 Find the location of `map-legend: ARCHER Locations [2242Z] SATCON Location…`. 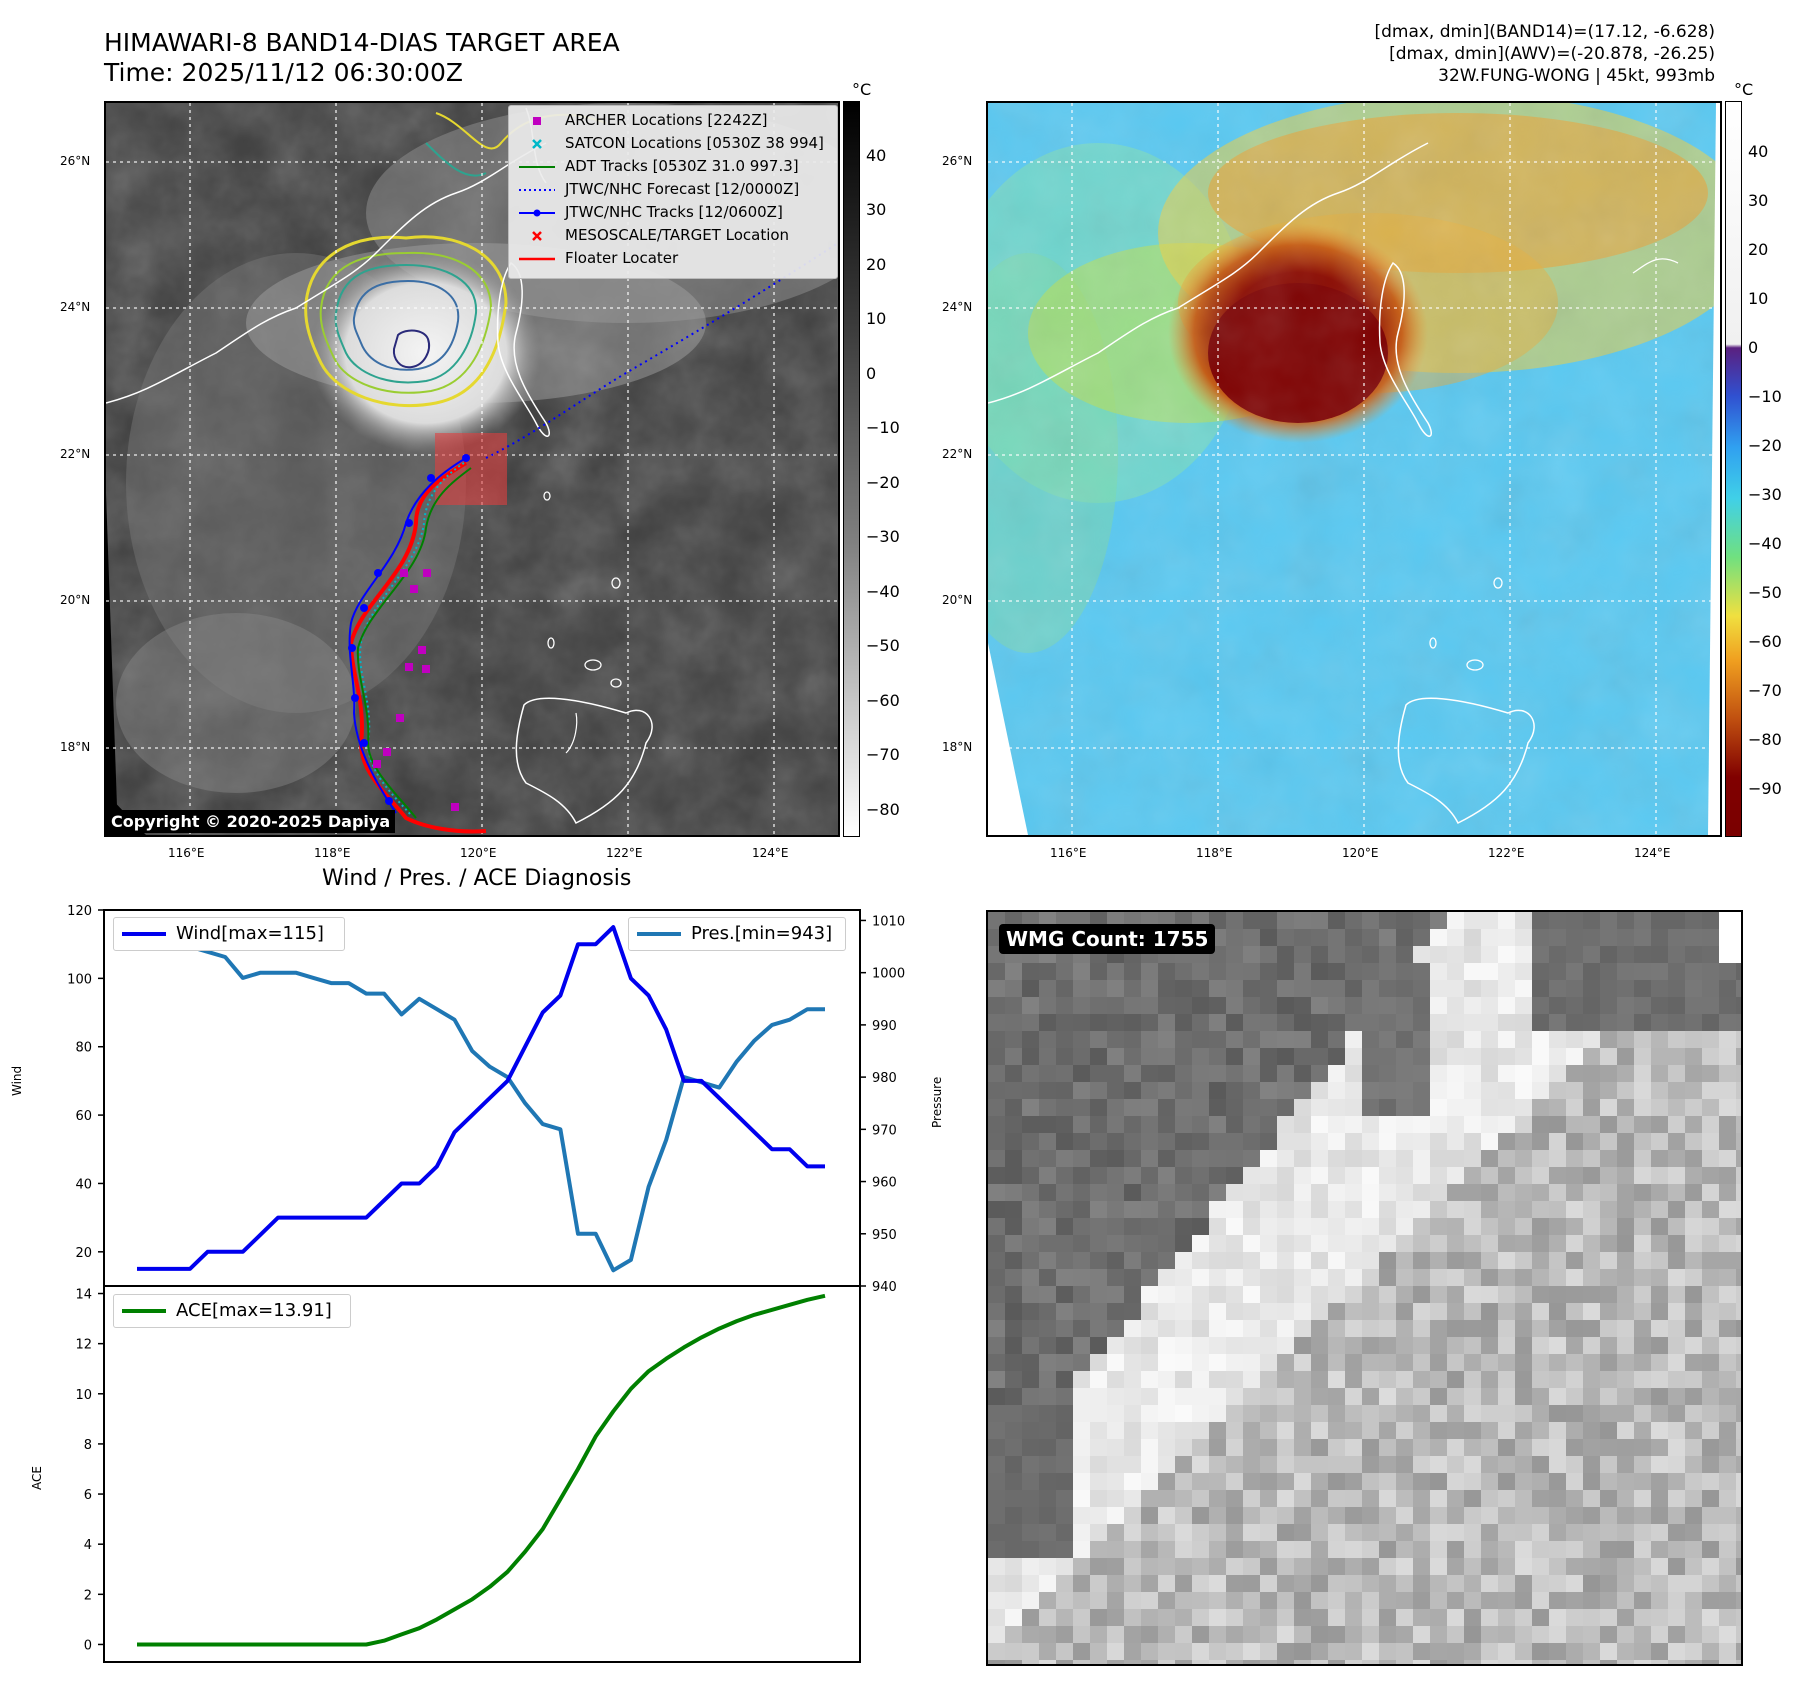

map-legend: ARCHER Locations [2242Z] SATCON Location… is located at coordinates (673, 192).